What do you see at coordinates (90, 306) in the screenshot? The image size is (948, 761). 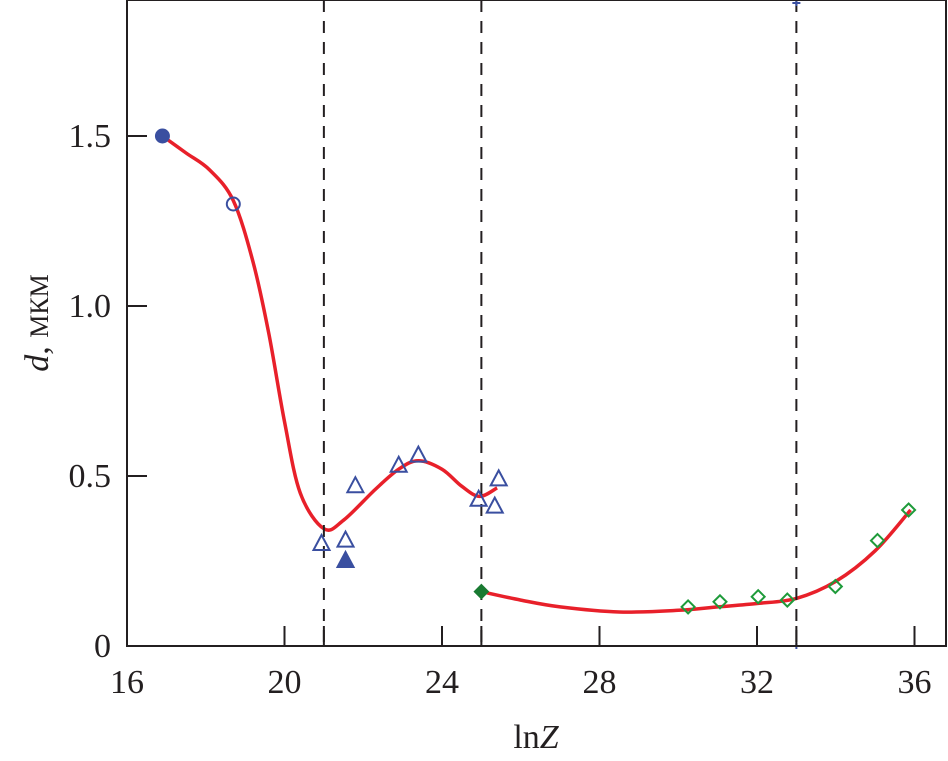 I see `y-tick-label: 1.0` at bounding box center [90, 306].